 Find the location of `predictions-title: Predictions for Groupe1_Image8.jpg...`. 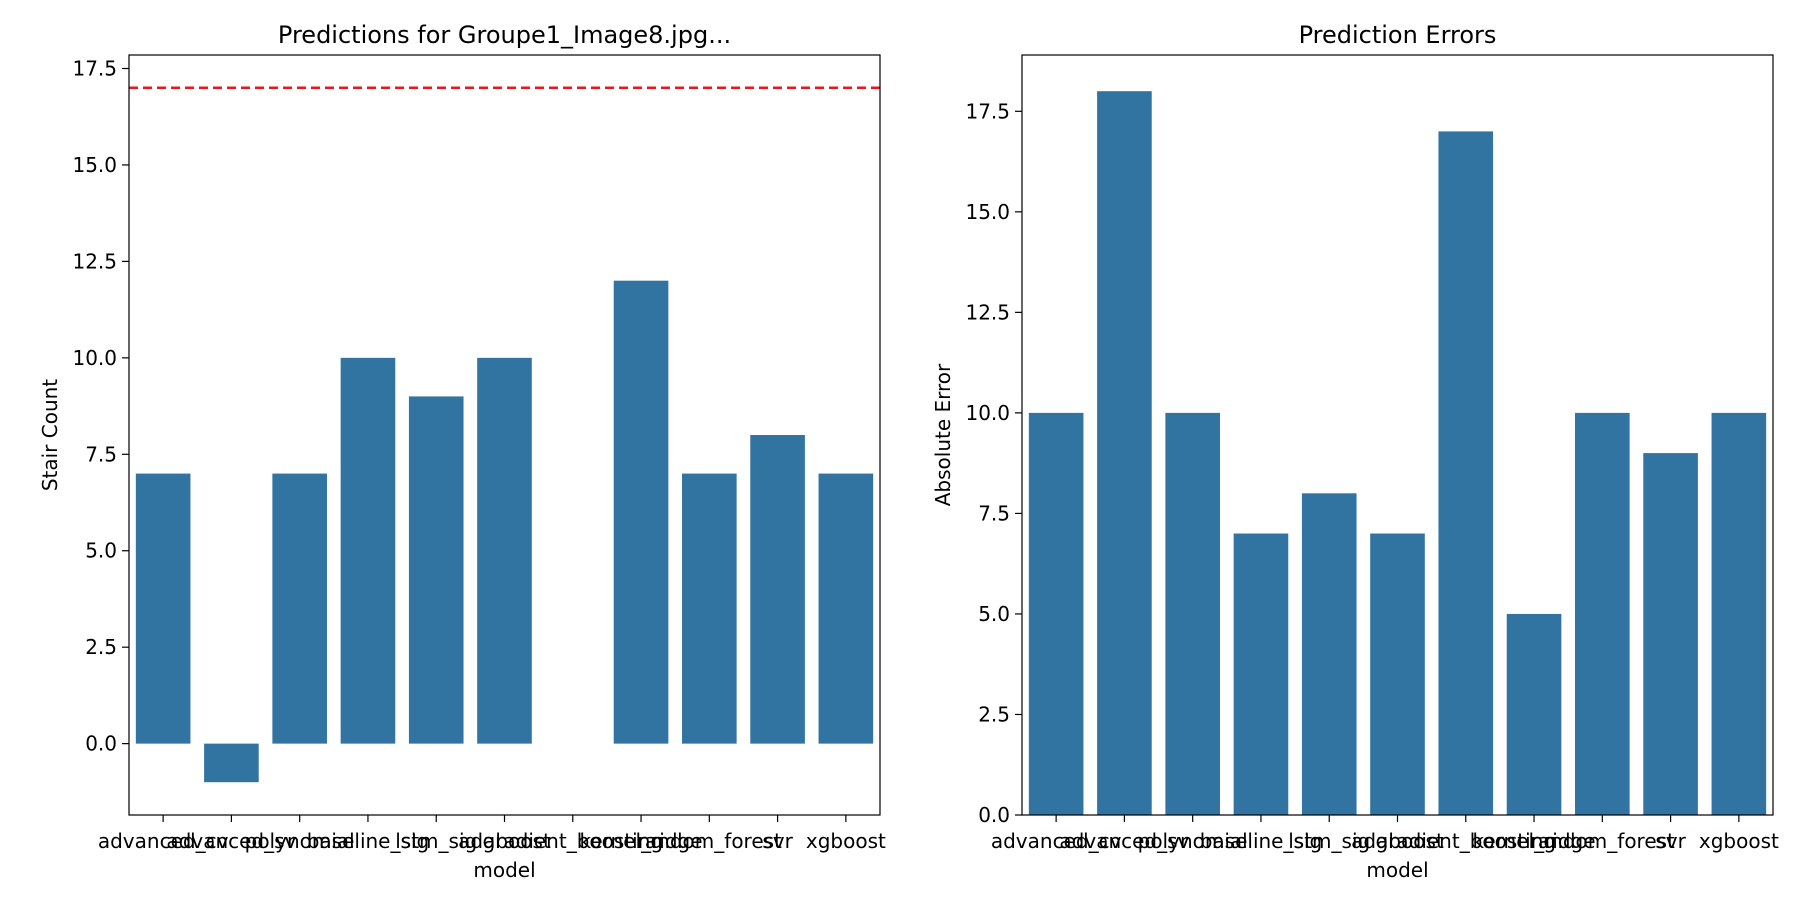

predictions-title: Predictions for Groupe1_Image8.jpg... is located at coordinates (504, 35).